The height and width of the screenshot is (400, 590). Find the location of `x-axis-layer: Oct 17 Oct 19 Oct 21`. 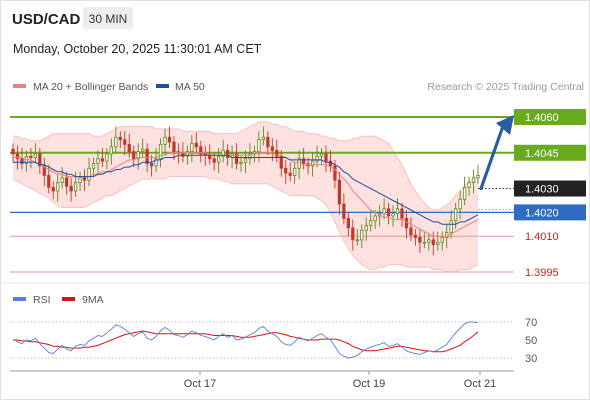

x-axis-layer: Oct 17 Oct 19 Oct 21 is located at coordinates (340, 380).